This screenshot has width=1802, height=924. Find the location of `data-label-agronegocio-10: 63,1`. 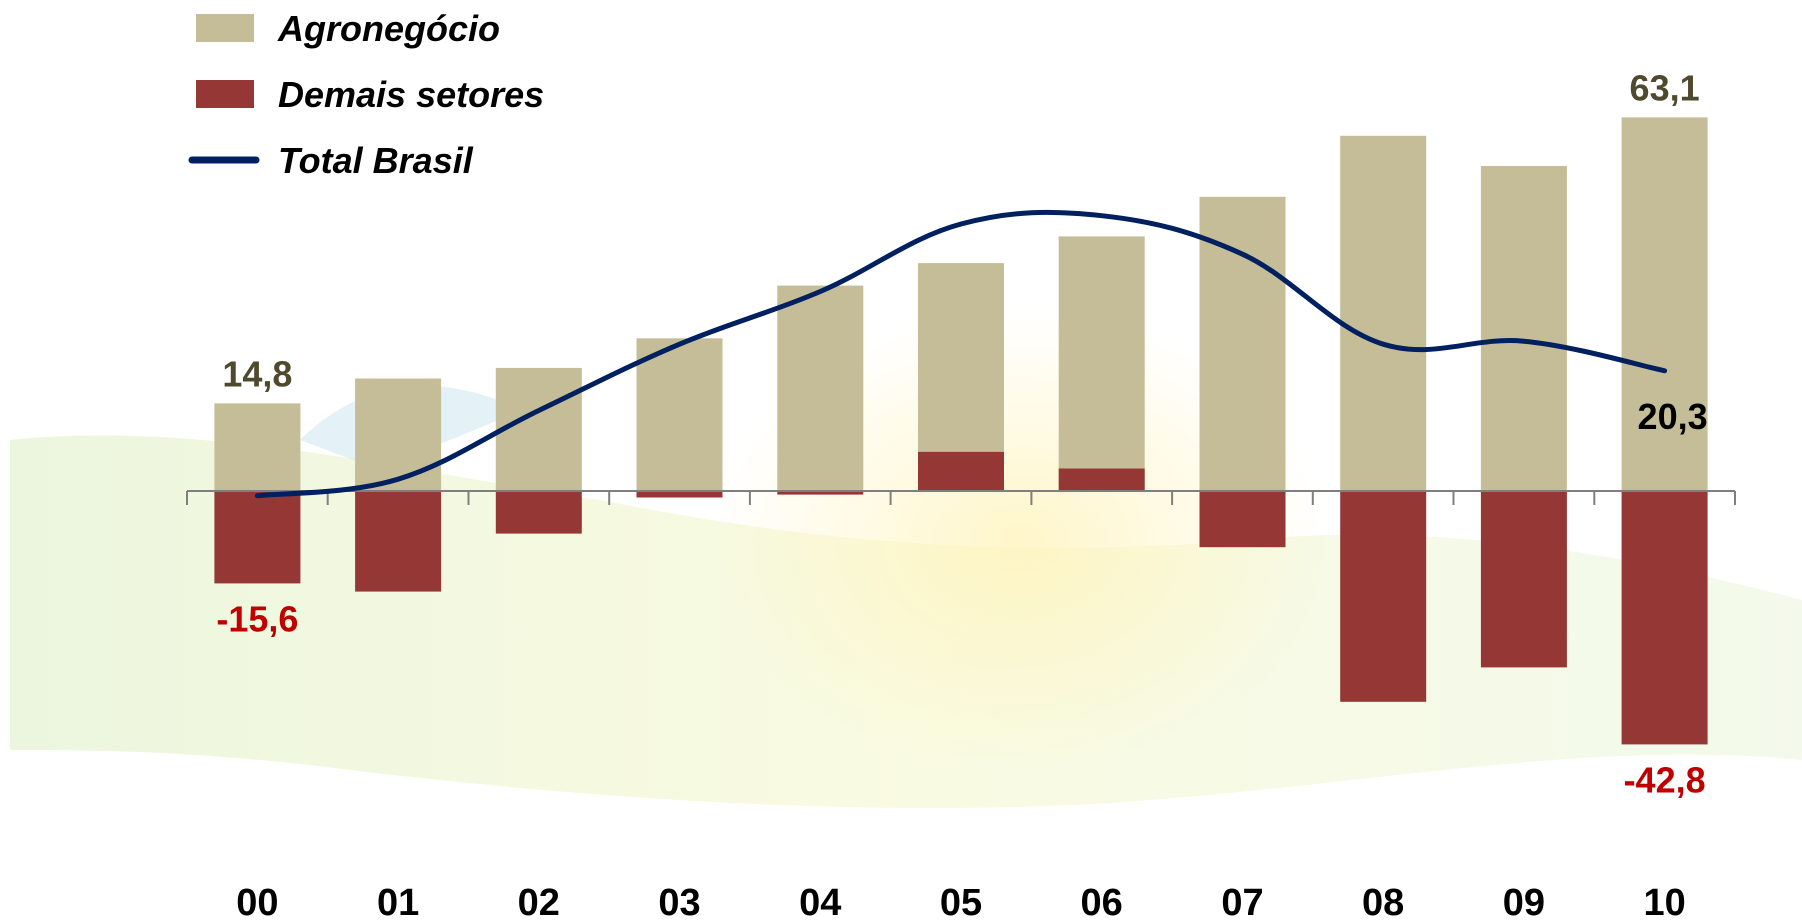

data-label-agronegocio-10: 63,1 is located at coordinates (1665, 87).